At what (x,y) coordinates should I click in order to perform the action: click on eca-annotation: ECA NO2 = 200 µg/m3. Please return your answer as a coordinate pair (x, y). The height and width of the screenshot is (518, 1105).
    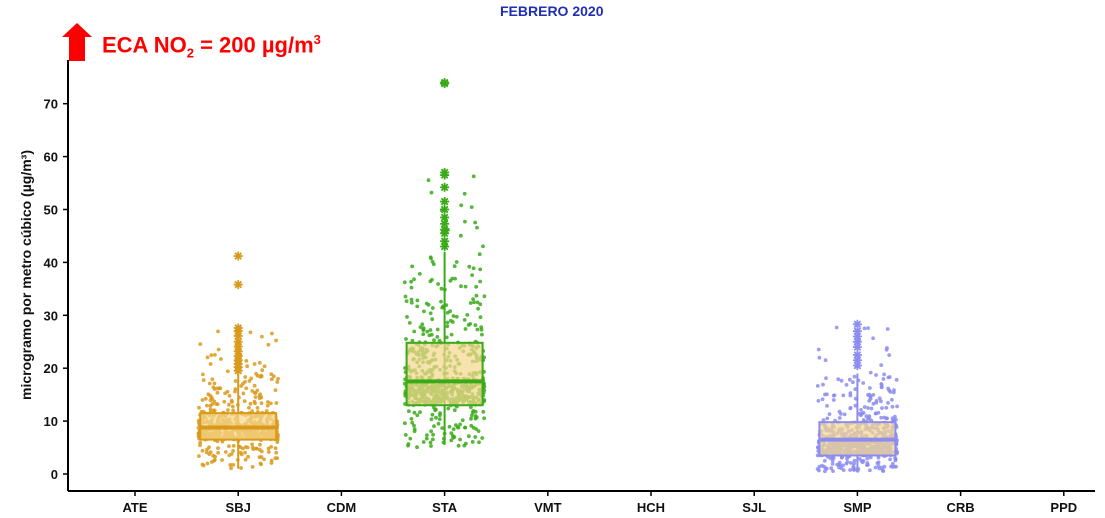
    Looking at the image, I should click on (191, 42).